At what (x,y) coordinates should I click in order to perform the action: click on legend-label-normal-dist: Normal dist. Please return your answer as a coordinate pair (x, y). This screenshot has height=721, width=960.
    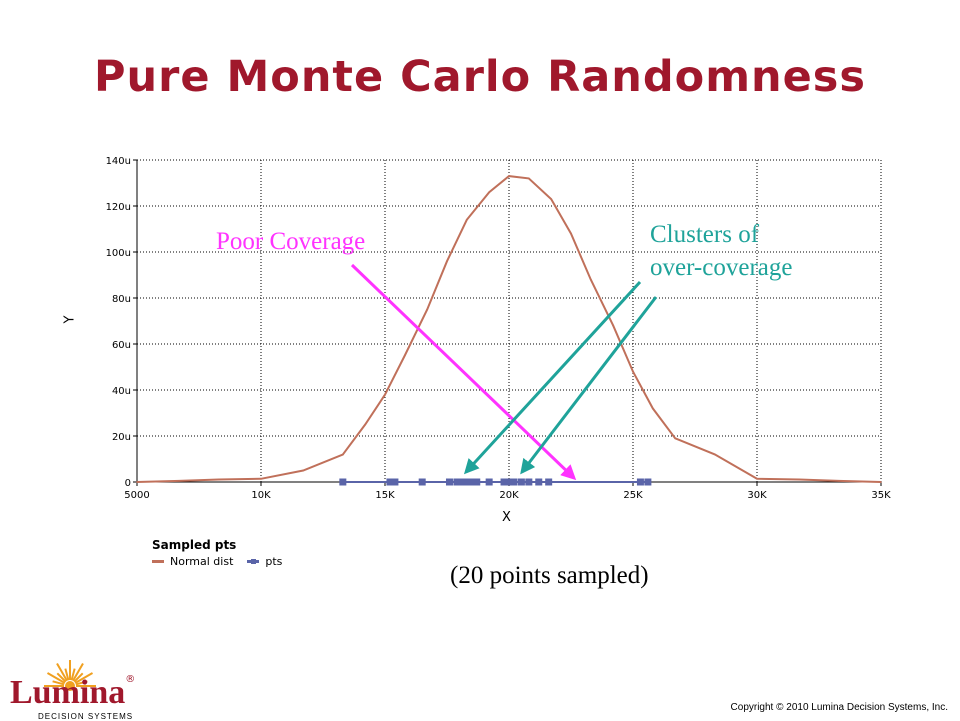
    Looking at the image, I should click on (202, 561).